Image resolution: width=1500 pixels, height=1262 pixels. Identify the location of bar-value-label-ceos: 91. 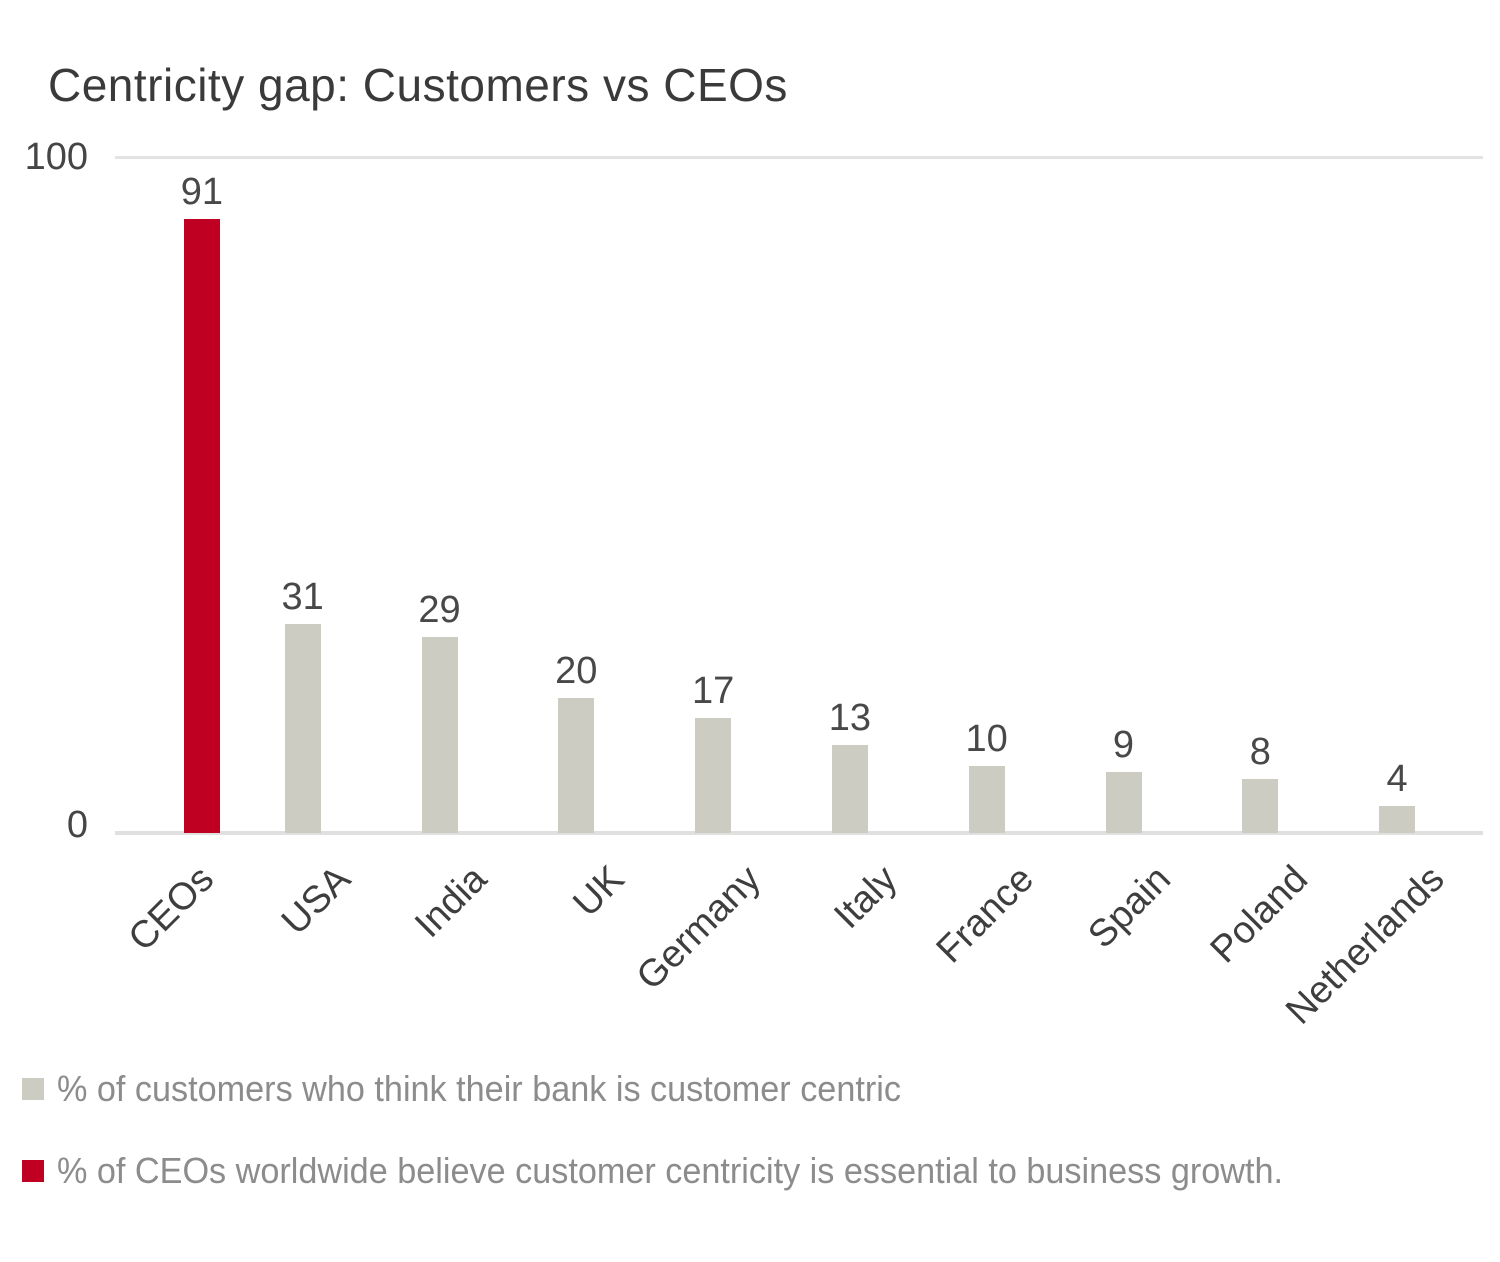
(202, 191).